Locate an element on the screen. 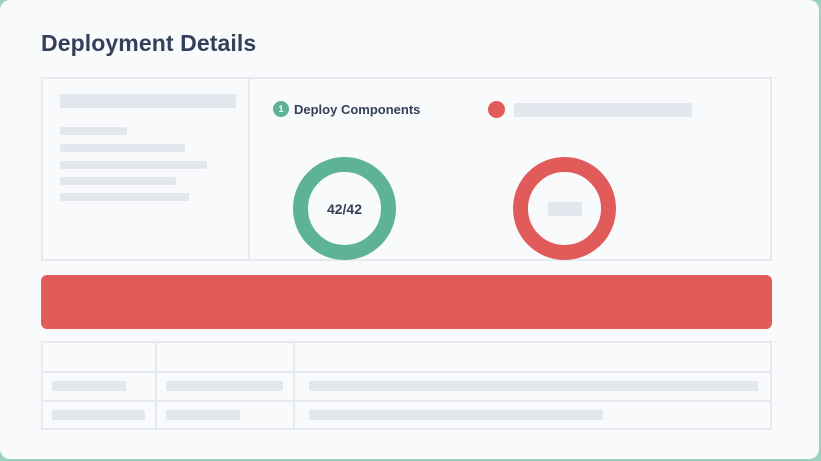 The height and width of the screenshot is (461, 821). second-section-header is located at coordinates (590, 109).